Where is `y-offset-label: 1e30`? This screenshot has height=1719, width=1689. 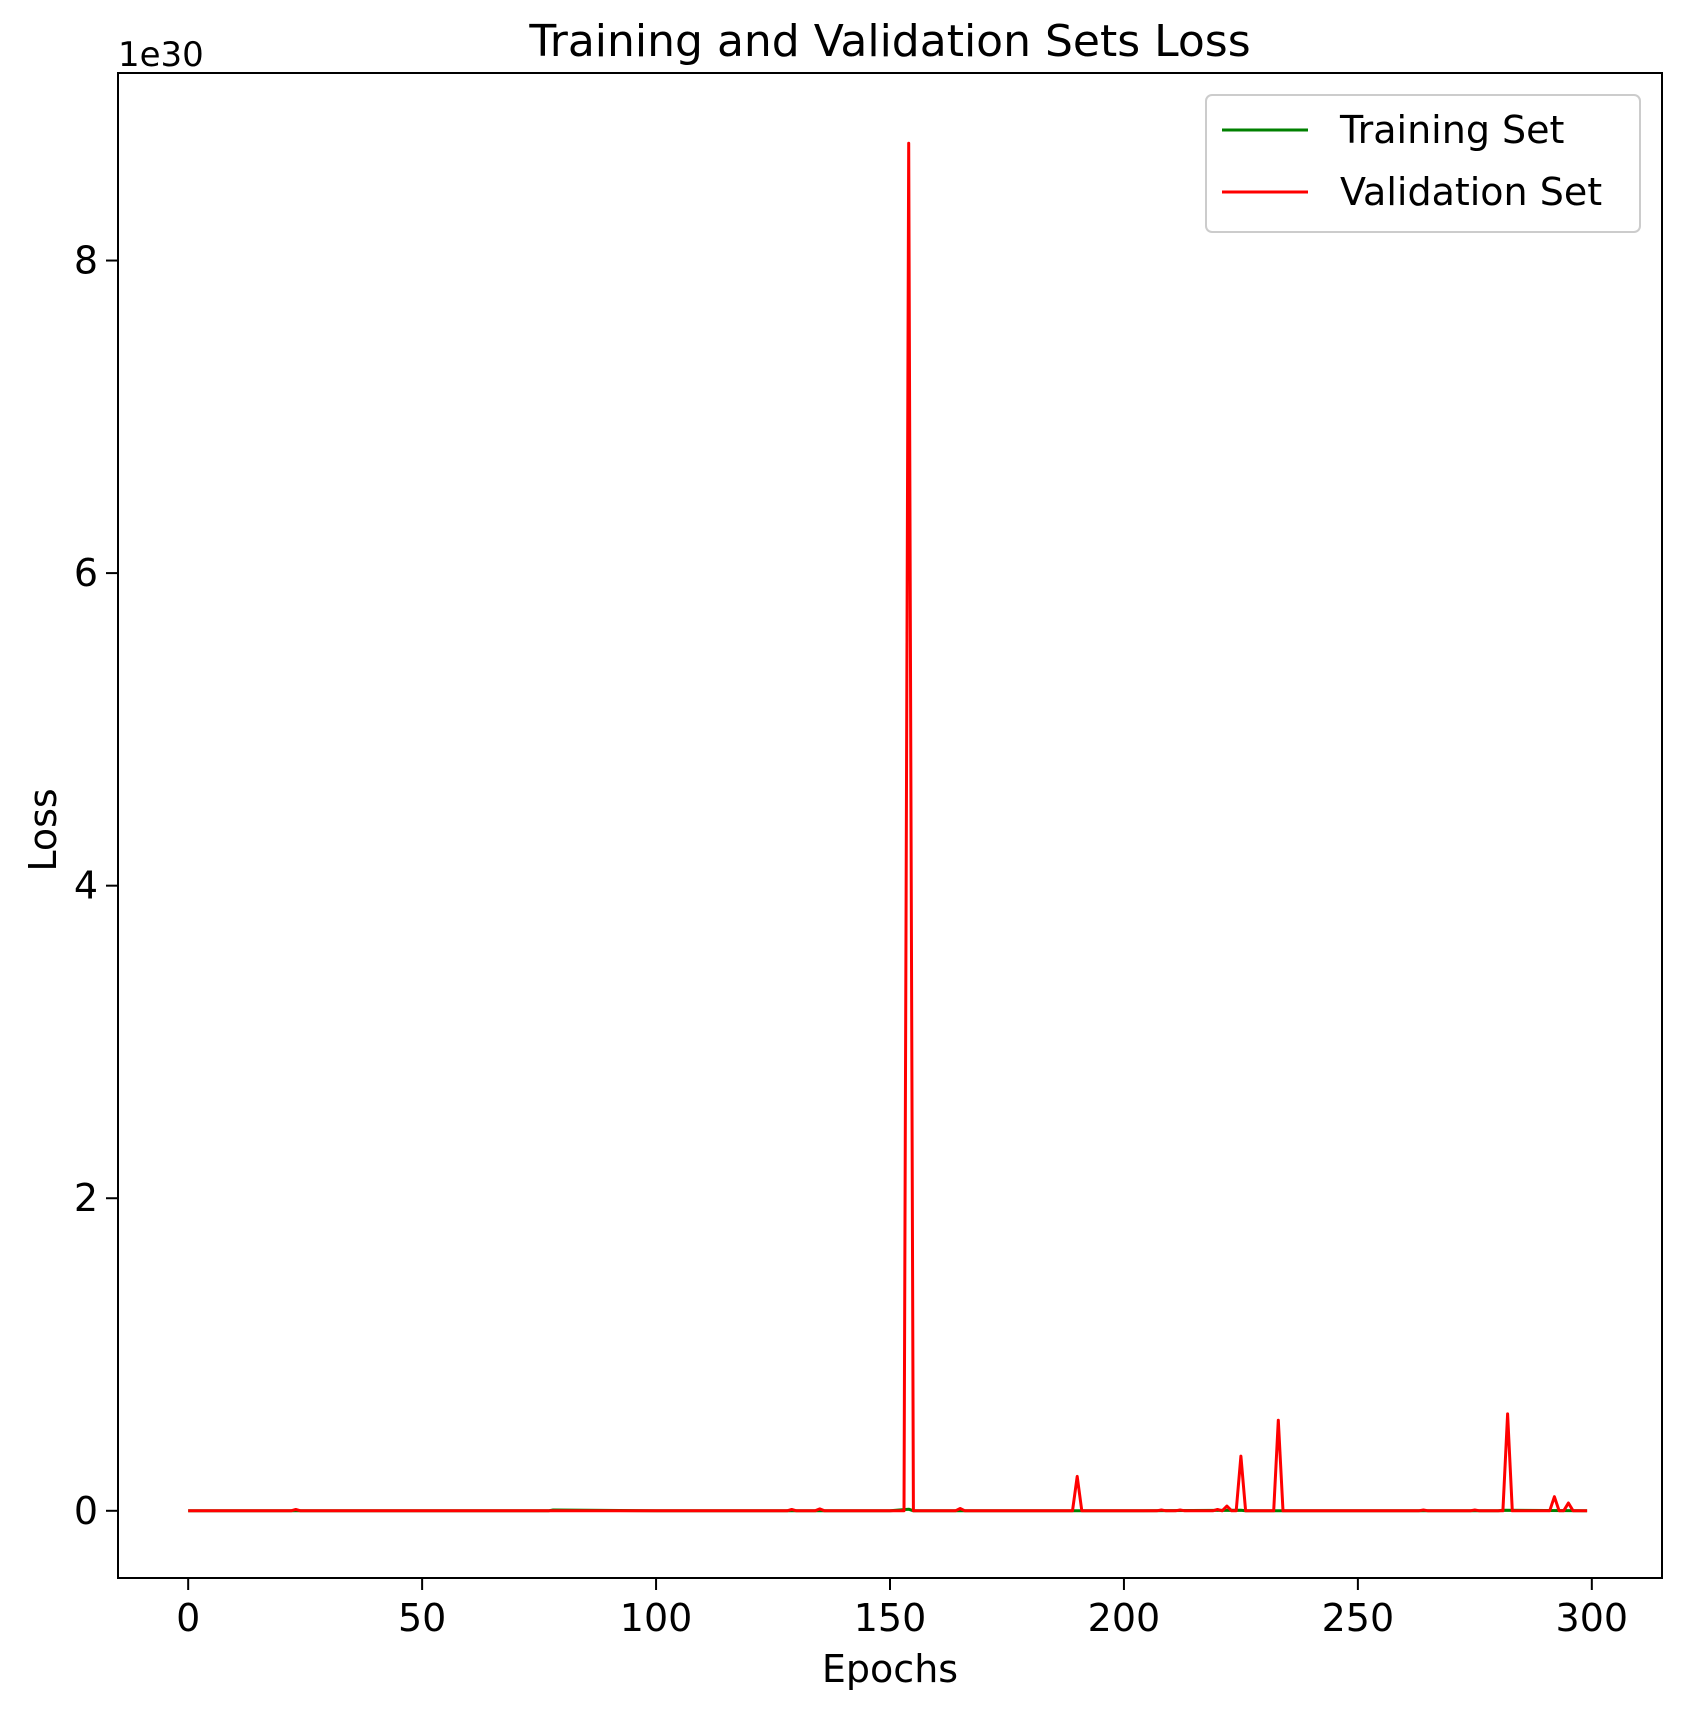 y-offset-label: 1e30 is located at coordinates (161, 55).